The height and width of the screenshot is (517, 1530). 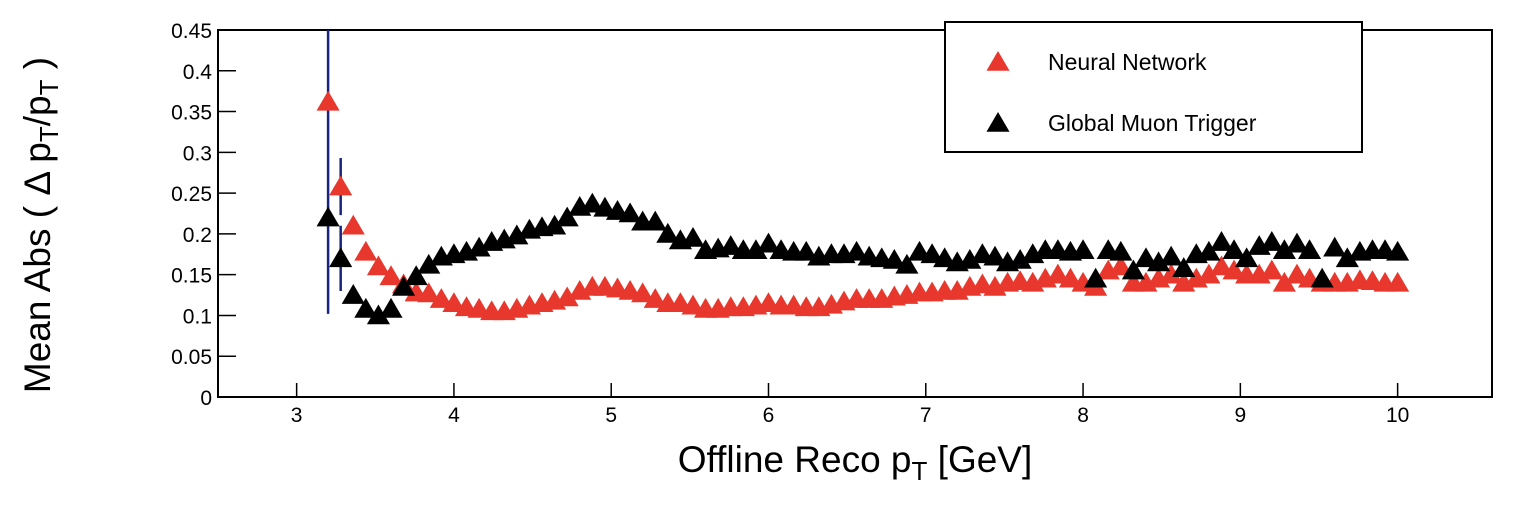 What do you see at coordinates (795, 459) in the screenshot?
I see `axis-label-part: Offline Reco p` at bounding box center [795, 459].